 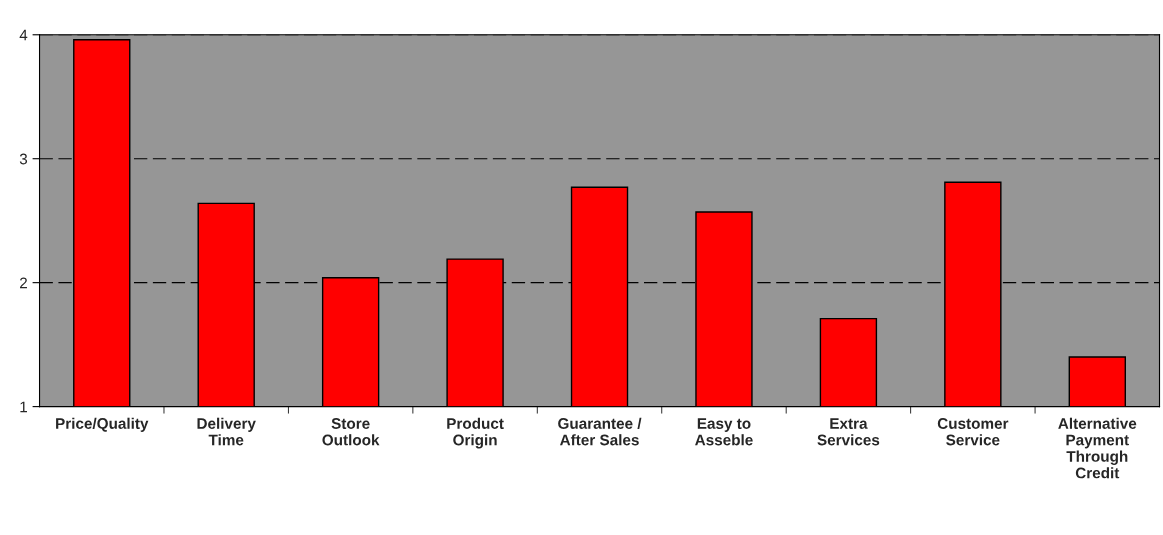 I want to click on x-tick-label: Store Outlook, so click(x=351, y=432).